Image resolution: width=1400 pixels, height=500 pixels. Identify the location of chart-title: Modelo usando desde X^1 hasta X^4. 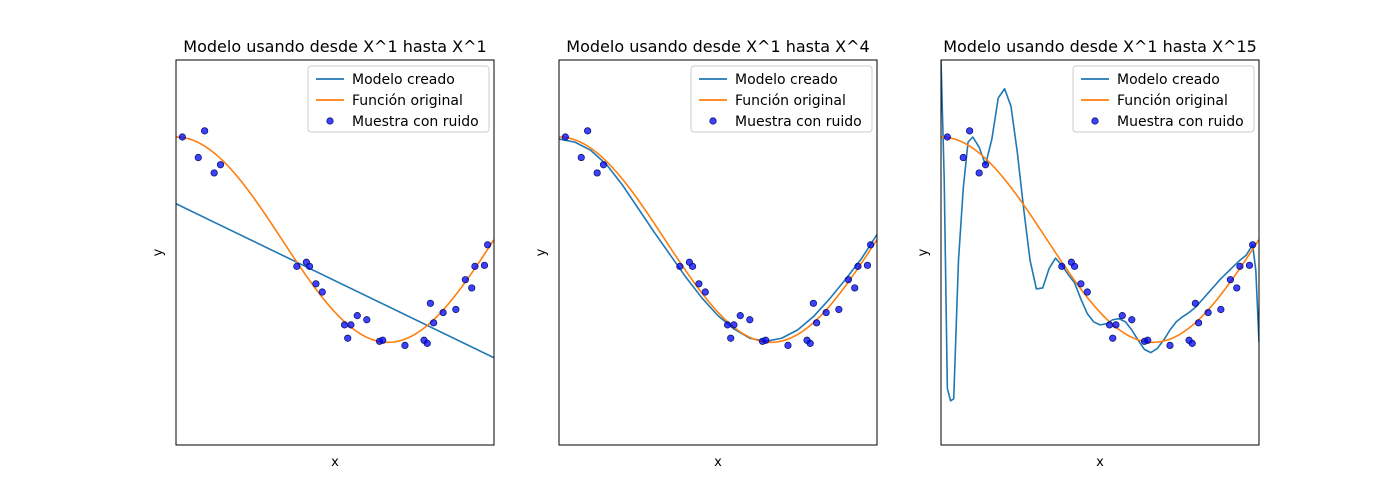
(717, 46).